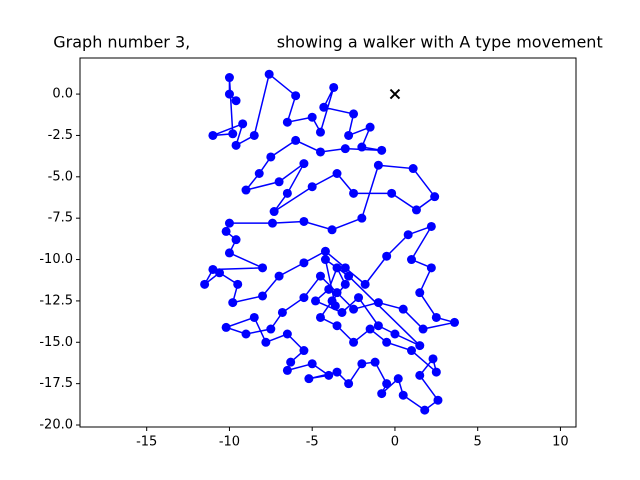  I want to click on start-marker, so click(395, 94).